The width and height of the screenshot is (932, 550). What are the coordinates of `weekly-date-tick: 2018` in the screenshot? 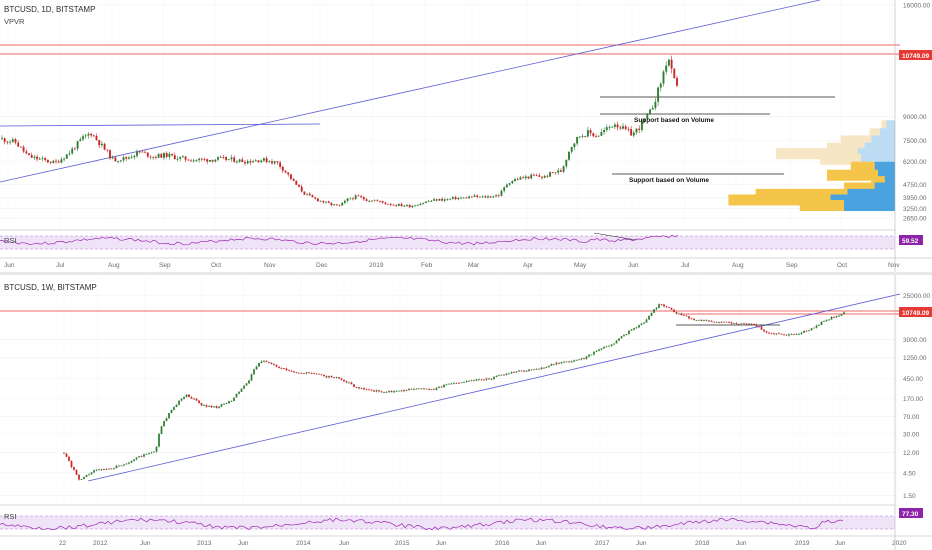 It's located at (702, 543).